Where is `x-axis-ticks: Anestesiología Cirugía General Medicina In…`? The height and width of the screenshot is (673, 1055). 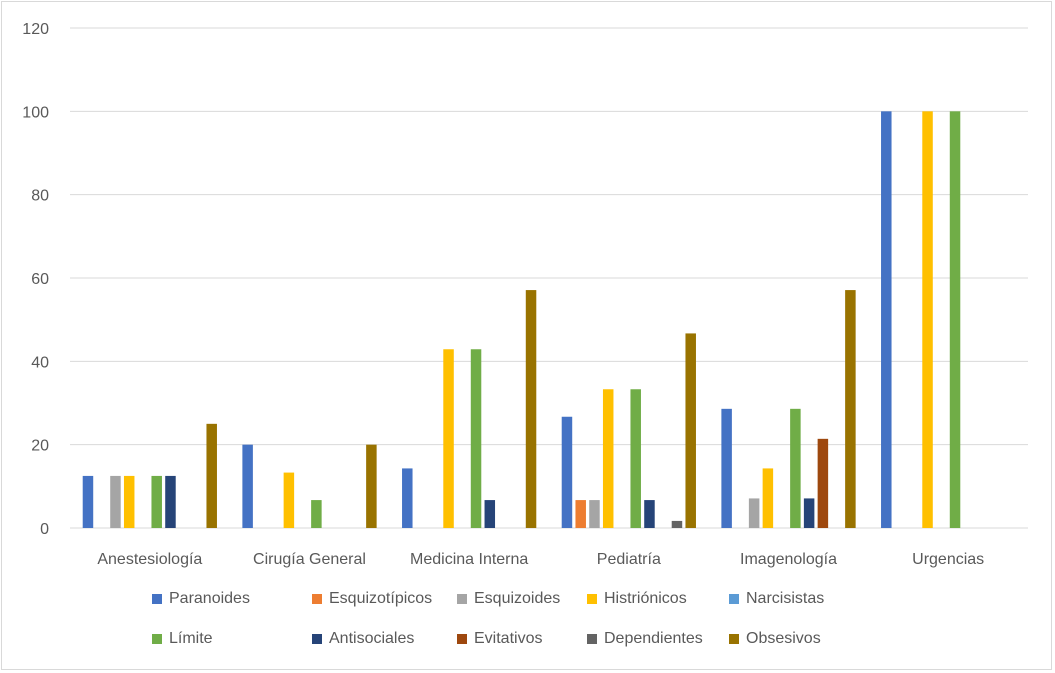 x-axis-ticks: Anestesiología Cirugía General Medicina In… is located at coordinates (540, 559).